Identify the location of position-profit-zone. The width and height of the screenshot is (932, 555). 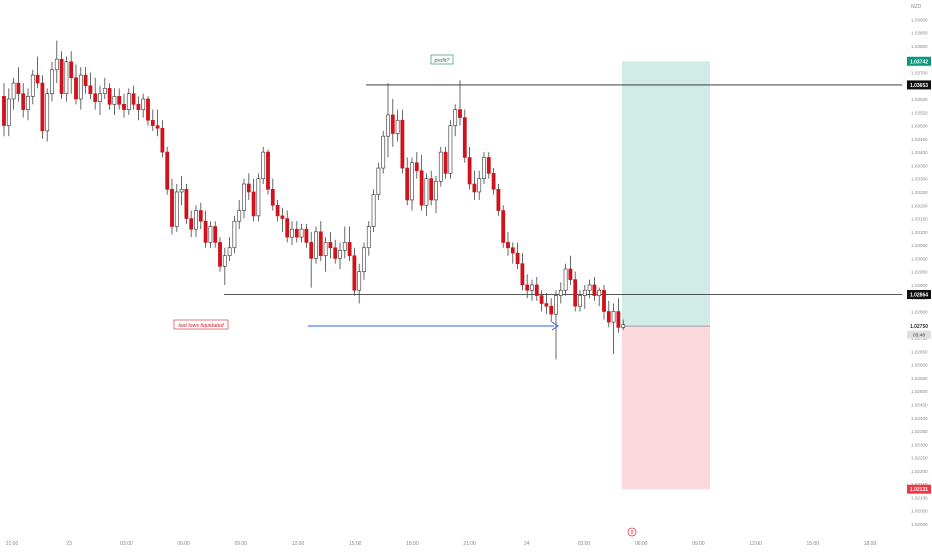
(666, 194).